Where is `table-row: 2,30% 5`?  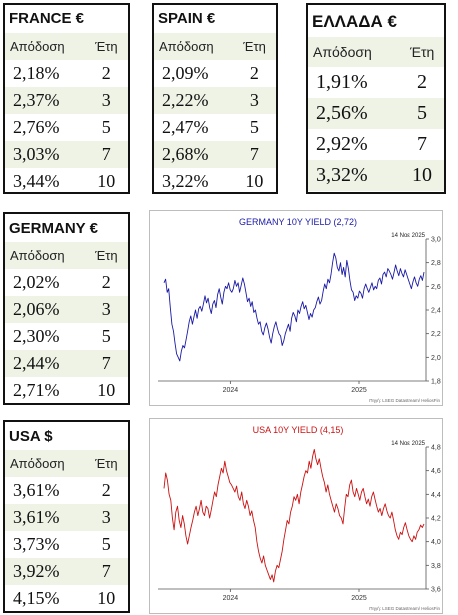
table-row: 2,30% 5 is located at coordinates (66, 336).